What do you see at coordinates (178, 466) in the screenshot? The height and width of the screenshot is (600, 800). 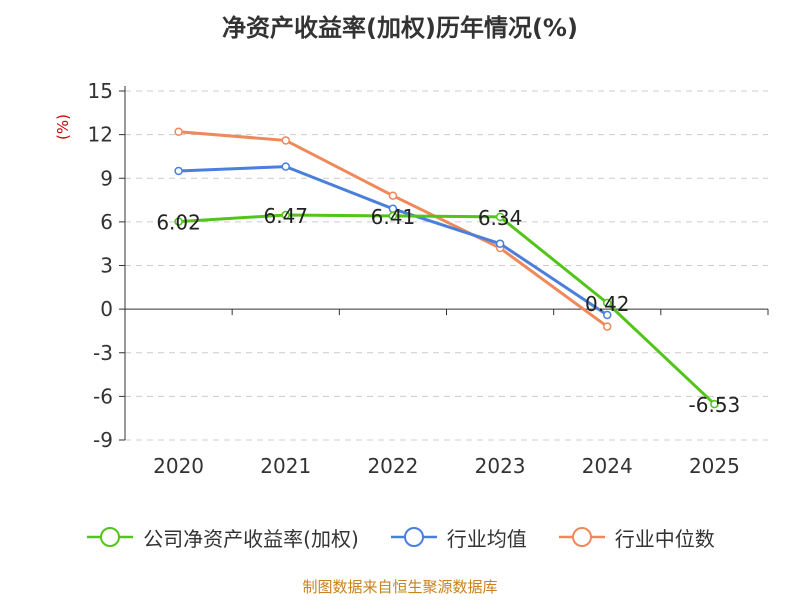 I see `x-tick-label: 2020` at bounding box center [178, 466].